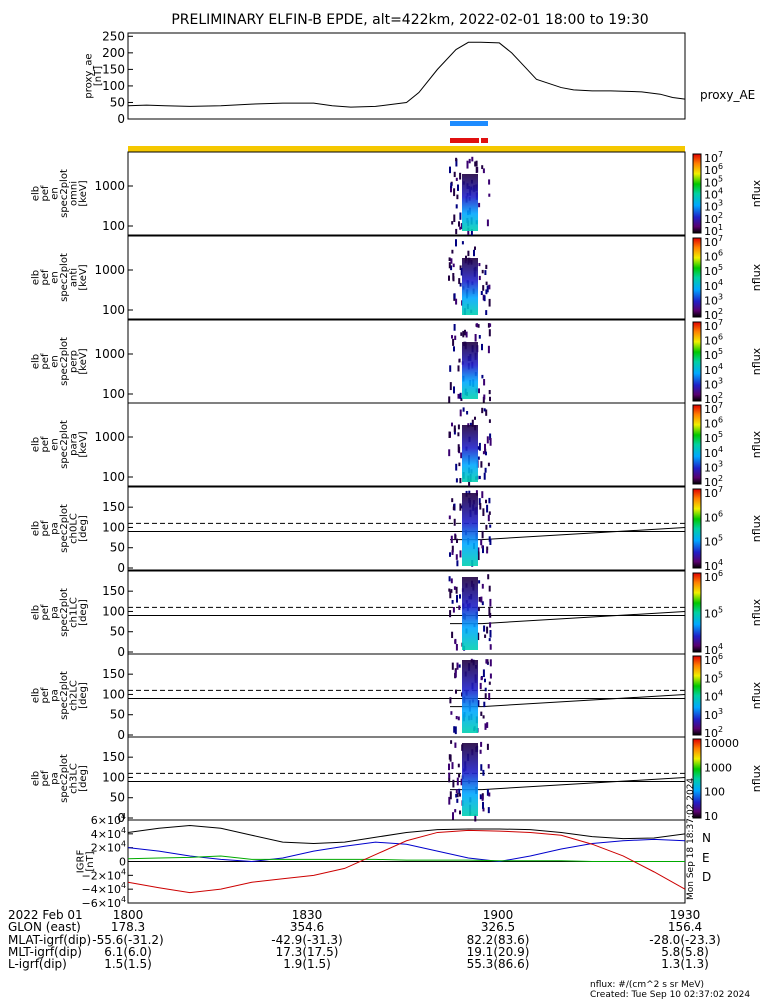 Image resolution: width=775 pixels, height=1000 pixels. Describe the element at coordinates (80, 862) in the screenshot. I see `igrf-ylabel-line: IGRF` at that location.